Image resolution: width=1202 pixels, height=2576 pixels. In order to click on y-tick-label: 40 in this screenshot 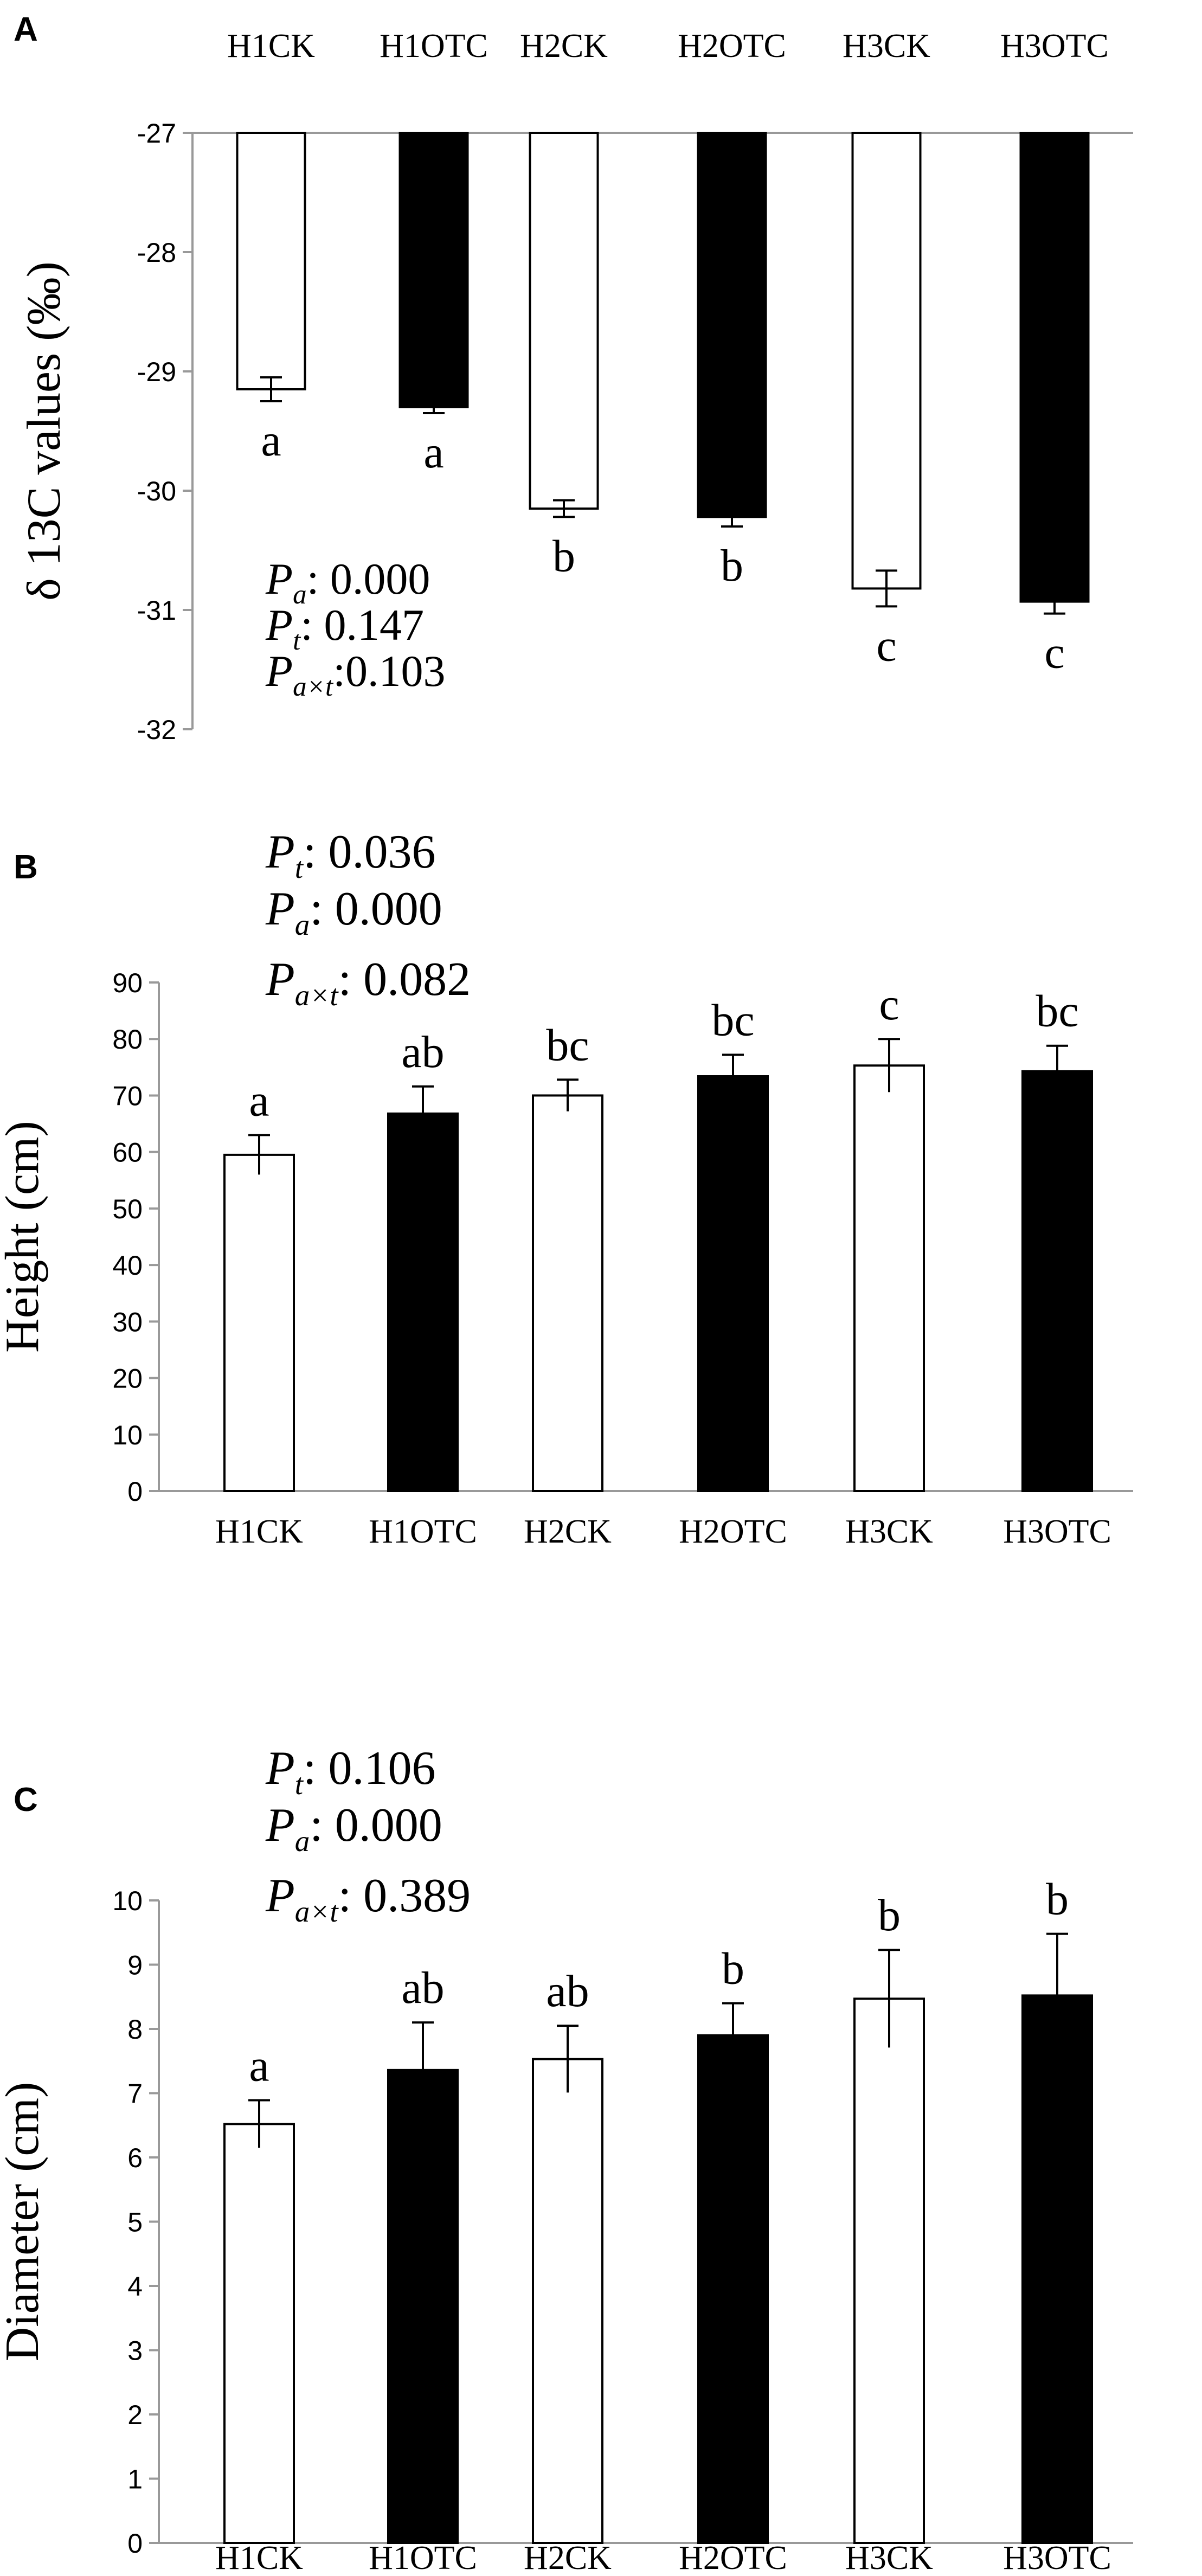, I will do `click(128, 1265)`.